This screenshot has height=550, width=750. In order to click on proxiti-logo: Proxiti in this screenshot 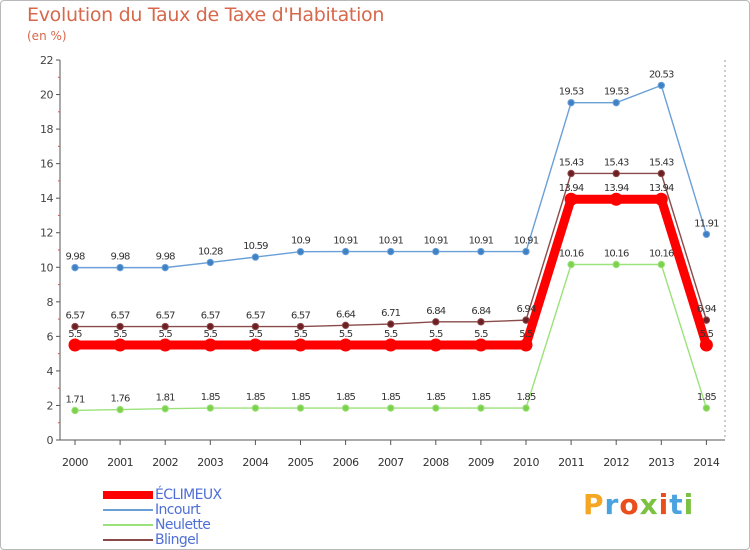, I will do `click(638, 504)`.